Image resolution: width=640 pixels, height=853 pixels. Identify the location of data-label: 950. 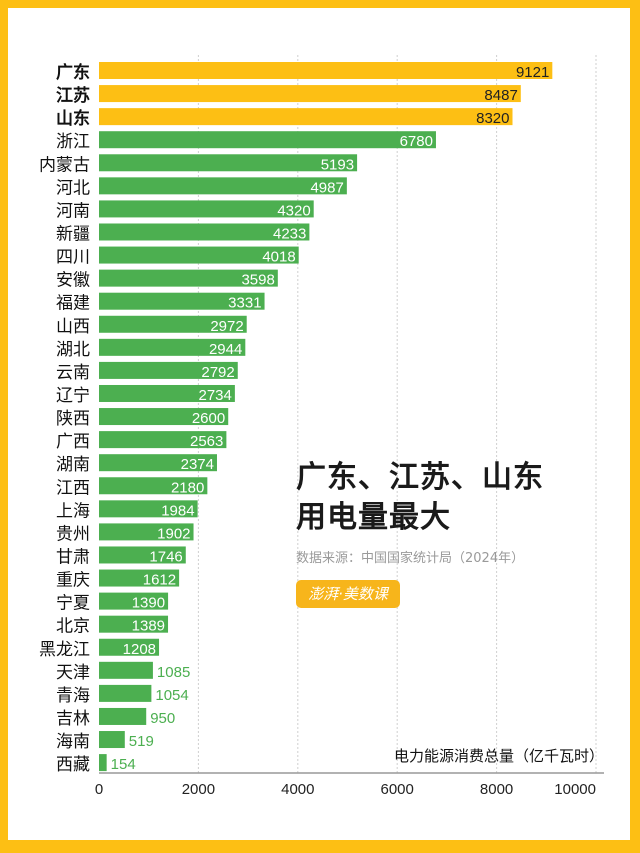
(162, 718).